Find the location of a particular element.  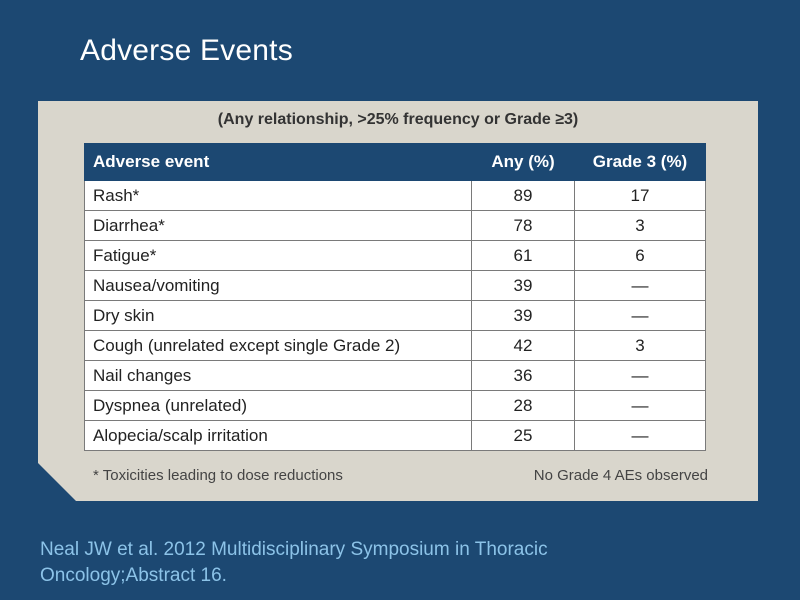

cell-any: 78 is located at coordinates (523, 225).